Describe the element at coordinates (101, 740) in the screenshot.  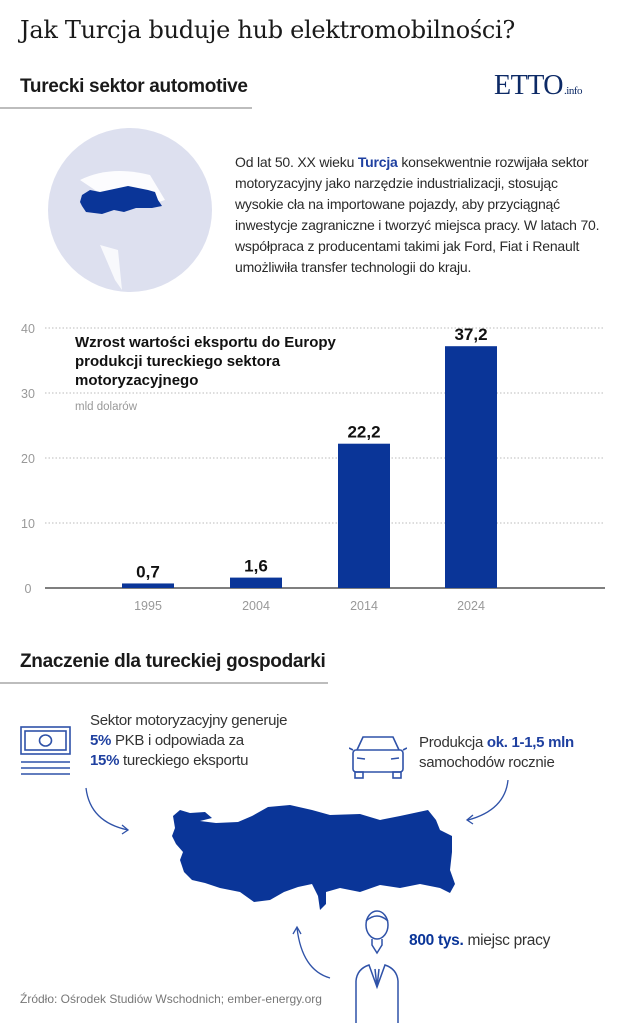
I see `gdp-percent: 5%` at that location.